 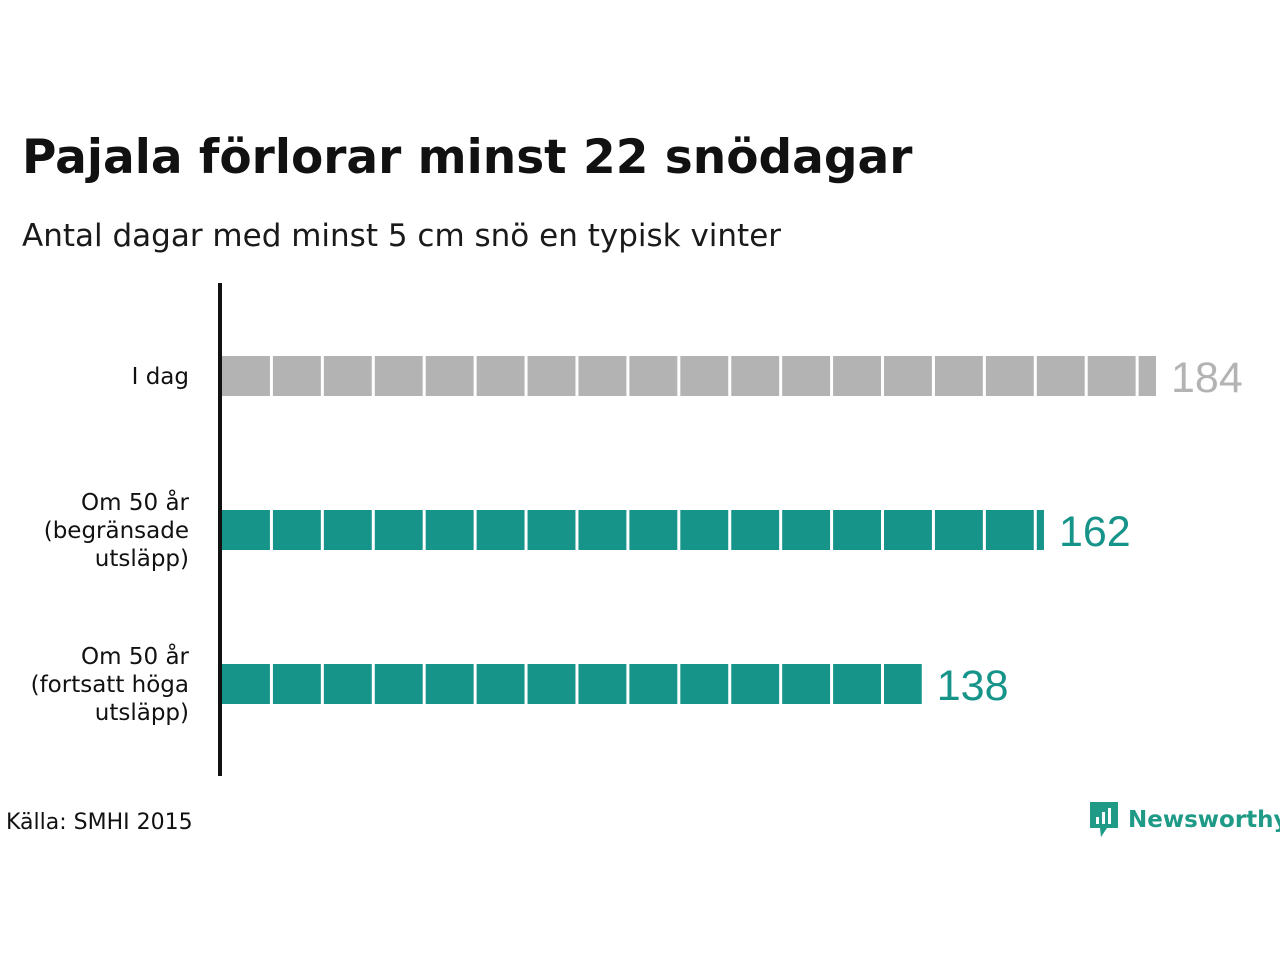 I want to click on value-label: 162, so click(x=1095, y=532).